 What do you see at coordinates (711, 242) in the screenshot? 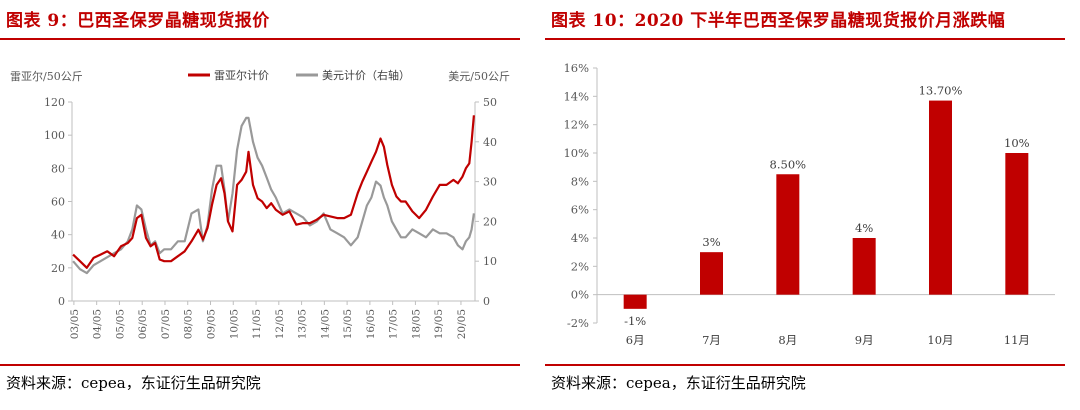
I see `bar-data-label: 3%` at bounding box center [711, 242].